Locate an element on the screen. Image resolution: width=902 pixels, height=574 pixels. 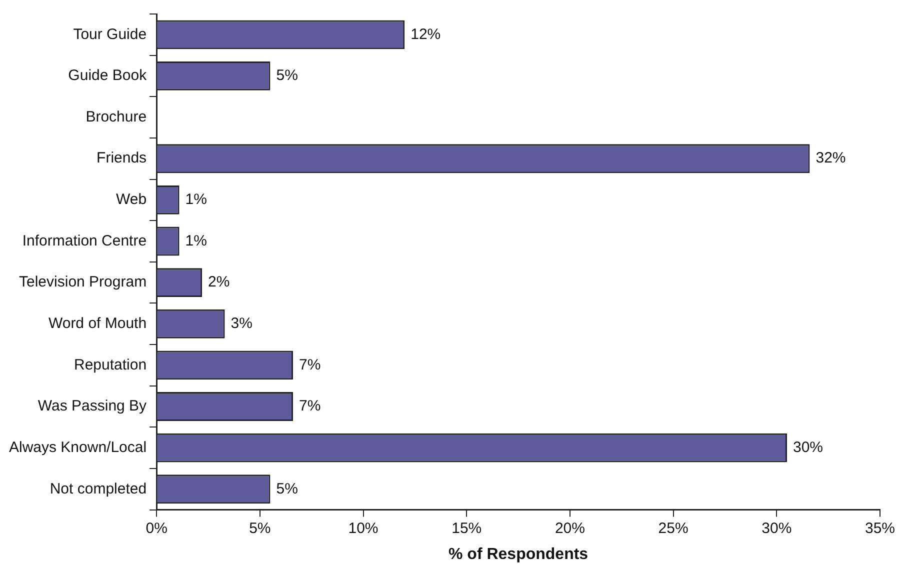
x-tick-label: 30% is located at coordinates (777, 528).